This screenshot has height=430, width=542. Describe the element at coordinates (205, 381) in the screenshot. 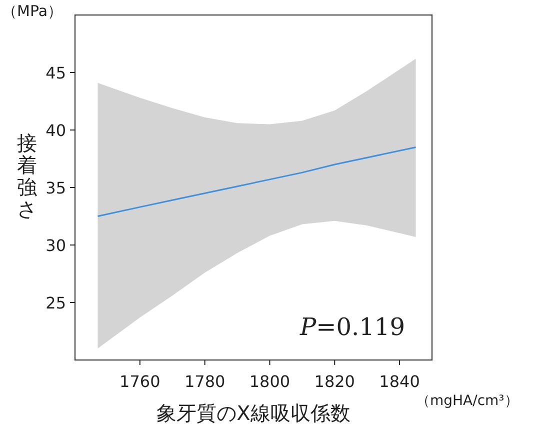

I see `x-tick-label: 1780` at that location.